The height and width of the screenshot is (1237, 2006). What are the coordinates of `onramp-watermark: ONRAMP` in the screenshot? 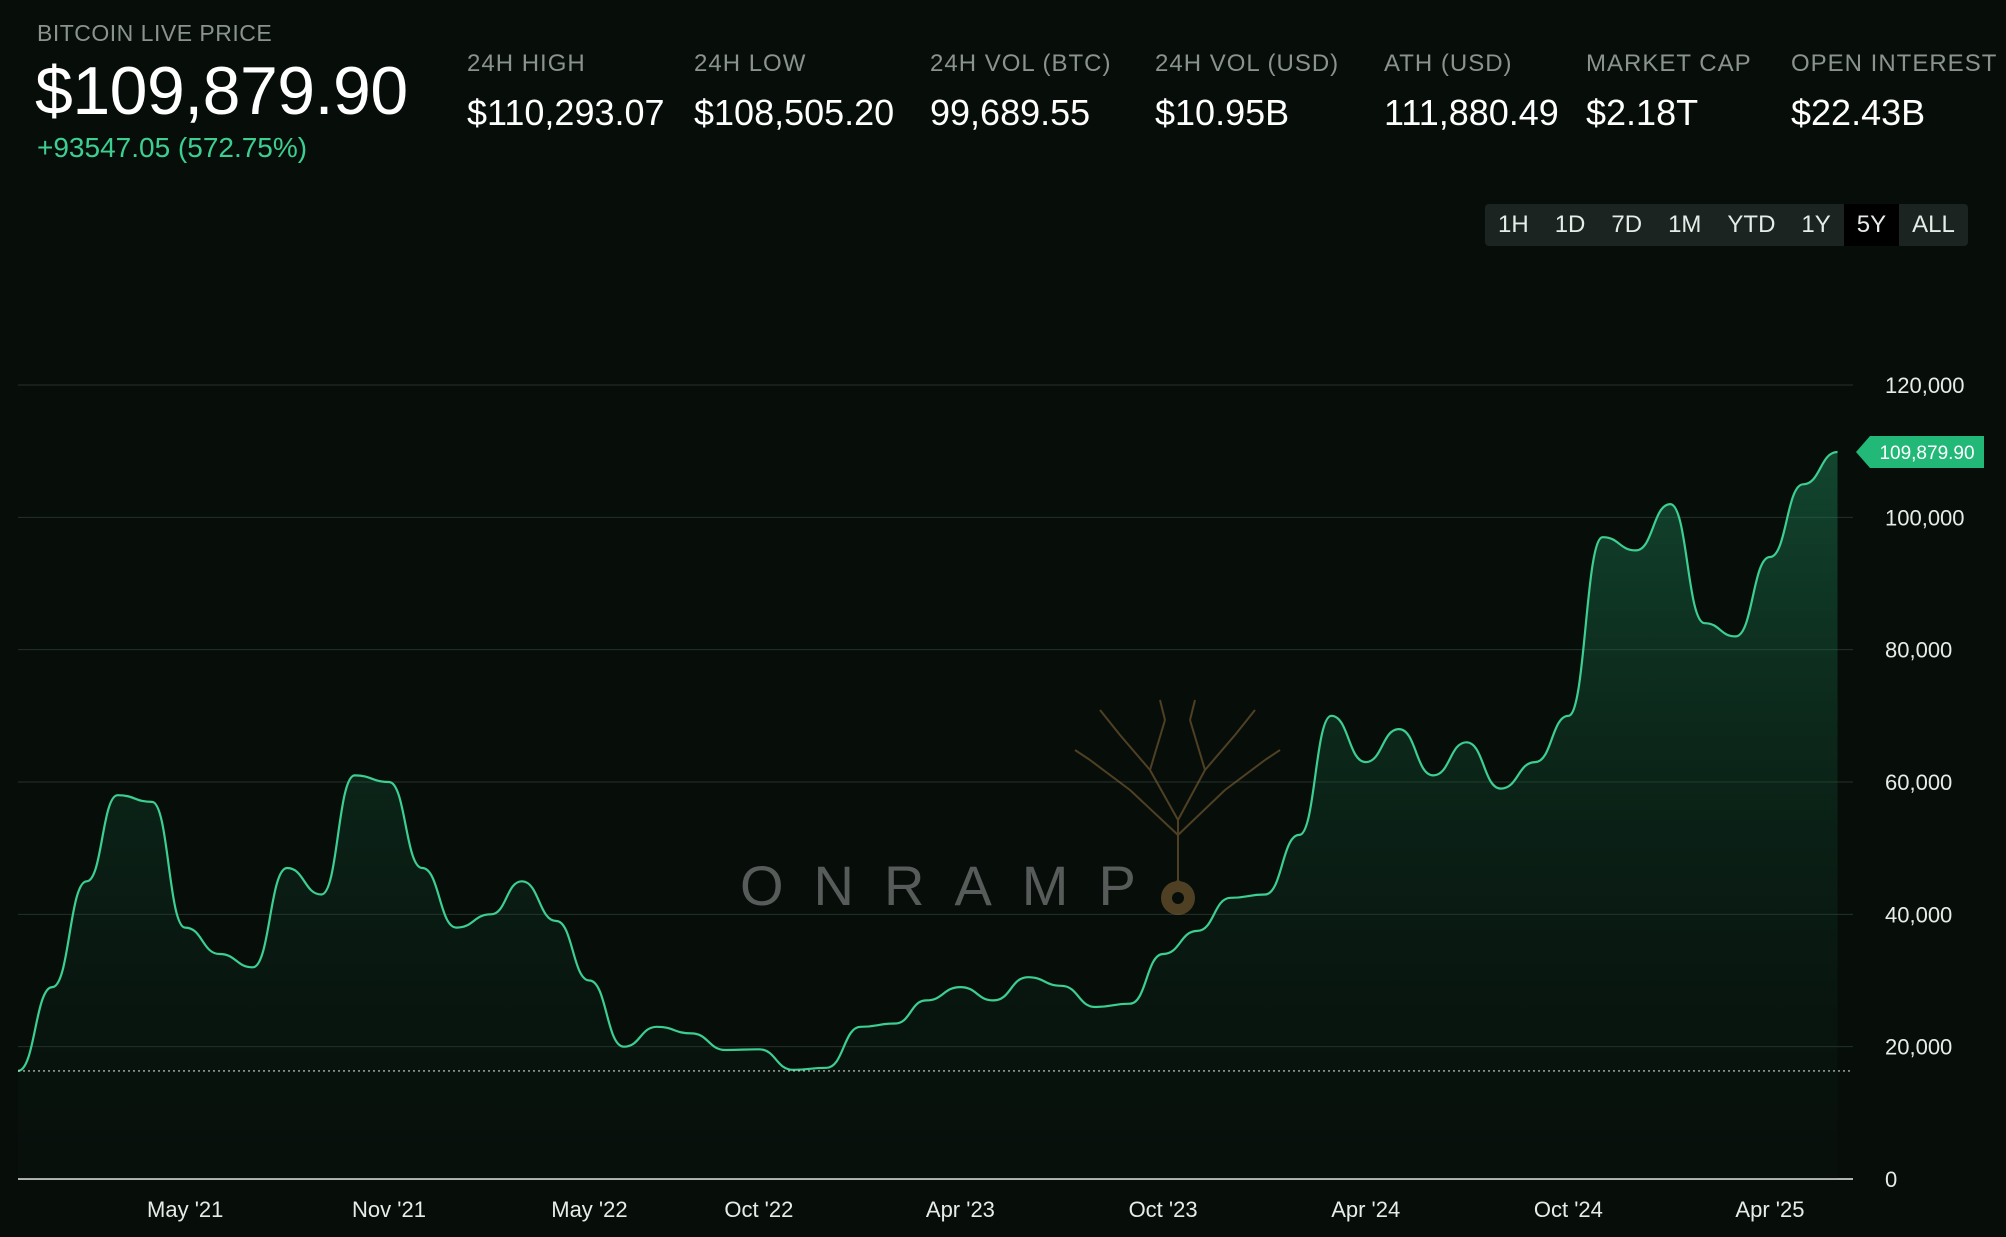 It's located at (1010, 808).